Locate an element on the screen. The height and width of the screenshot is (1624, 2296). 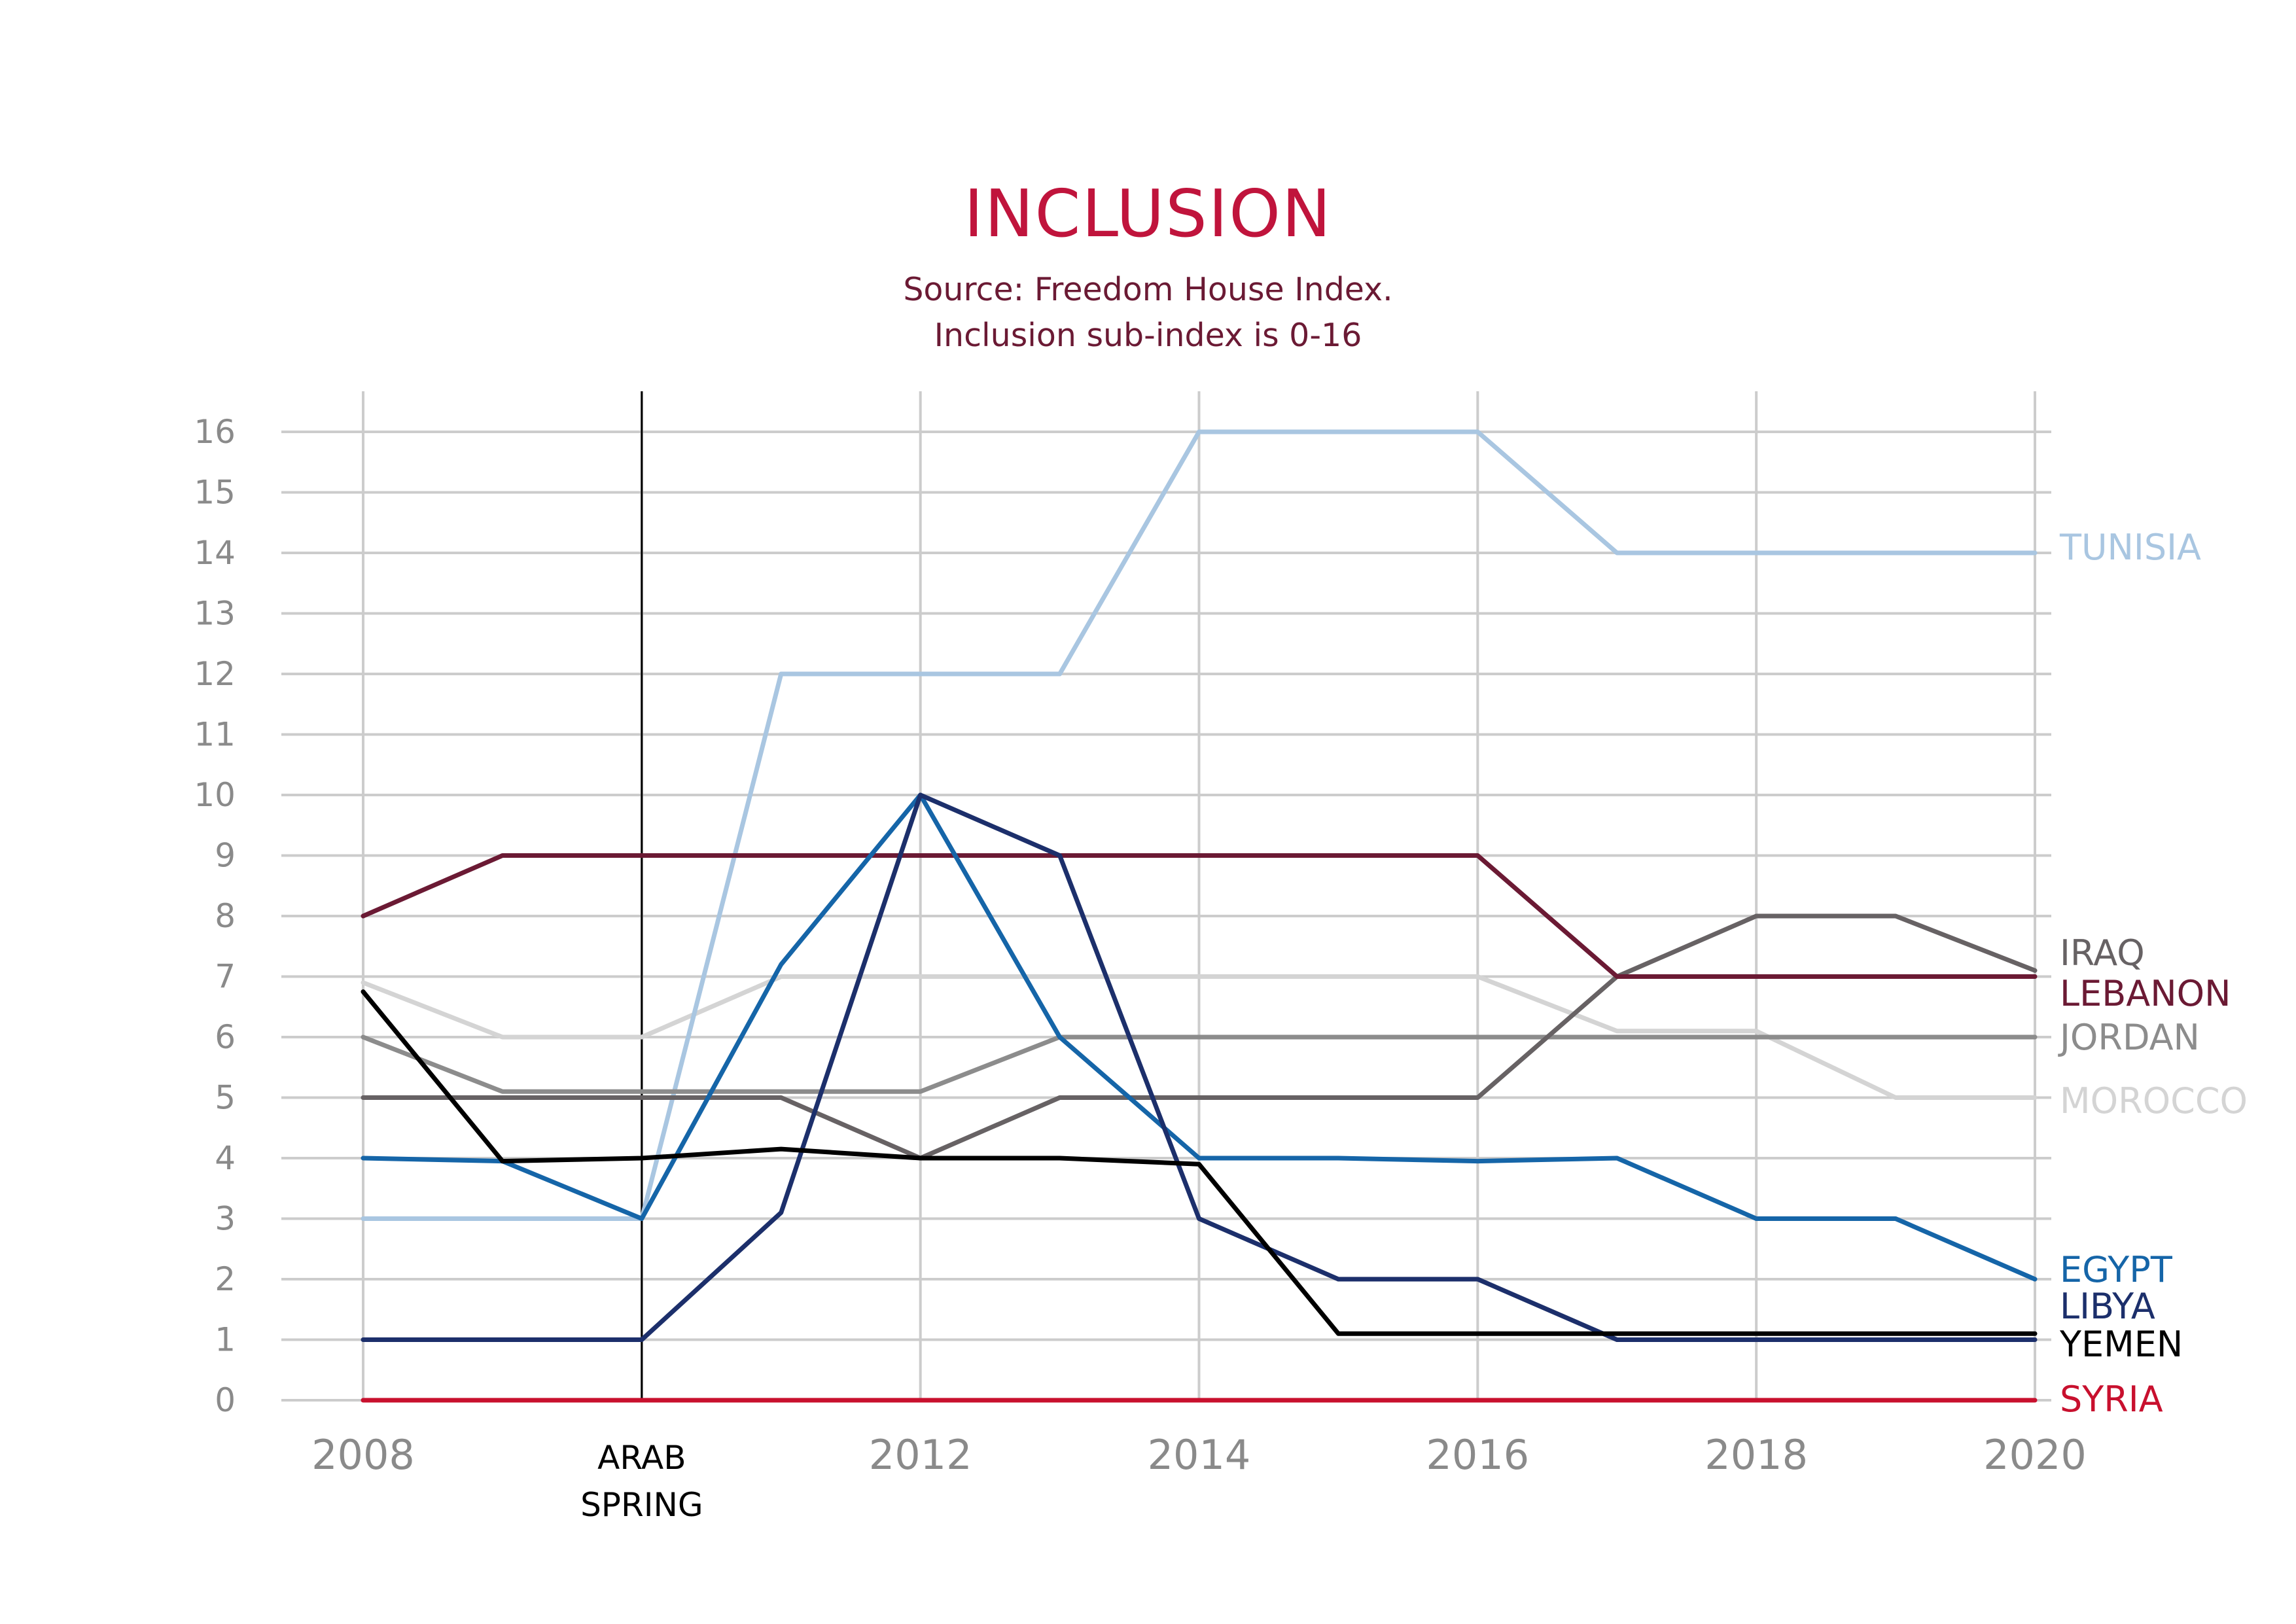
series-line-jordan is located at coordinates (1199, 1064).